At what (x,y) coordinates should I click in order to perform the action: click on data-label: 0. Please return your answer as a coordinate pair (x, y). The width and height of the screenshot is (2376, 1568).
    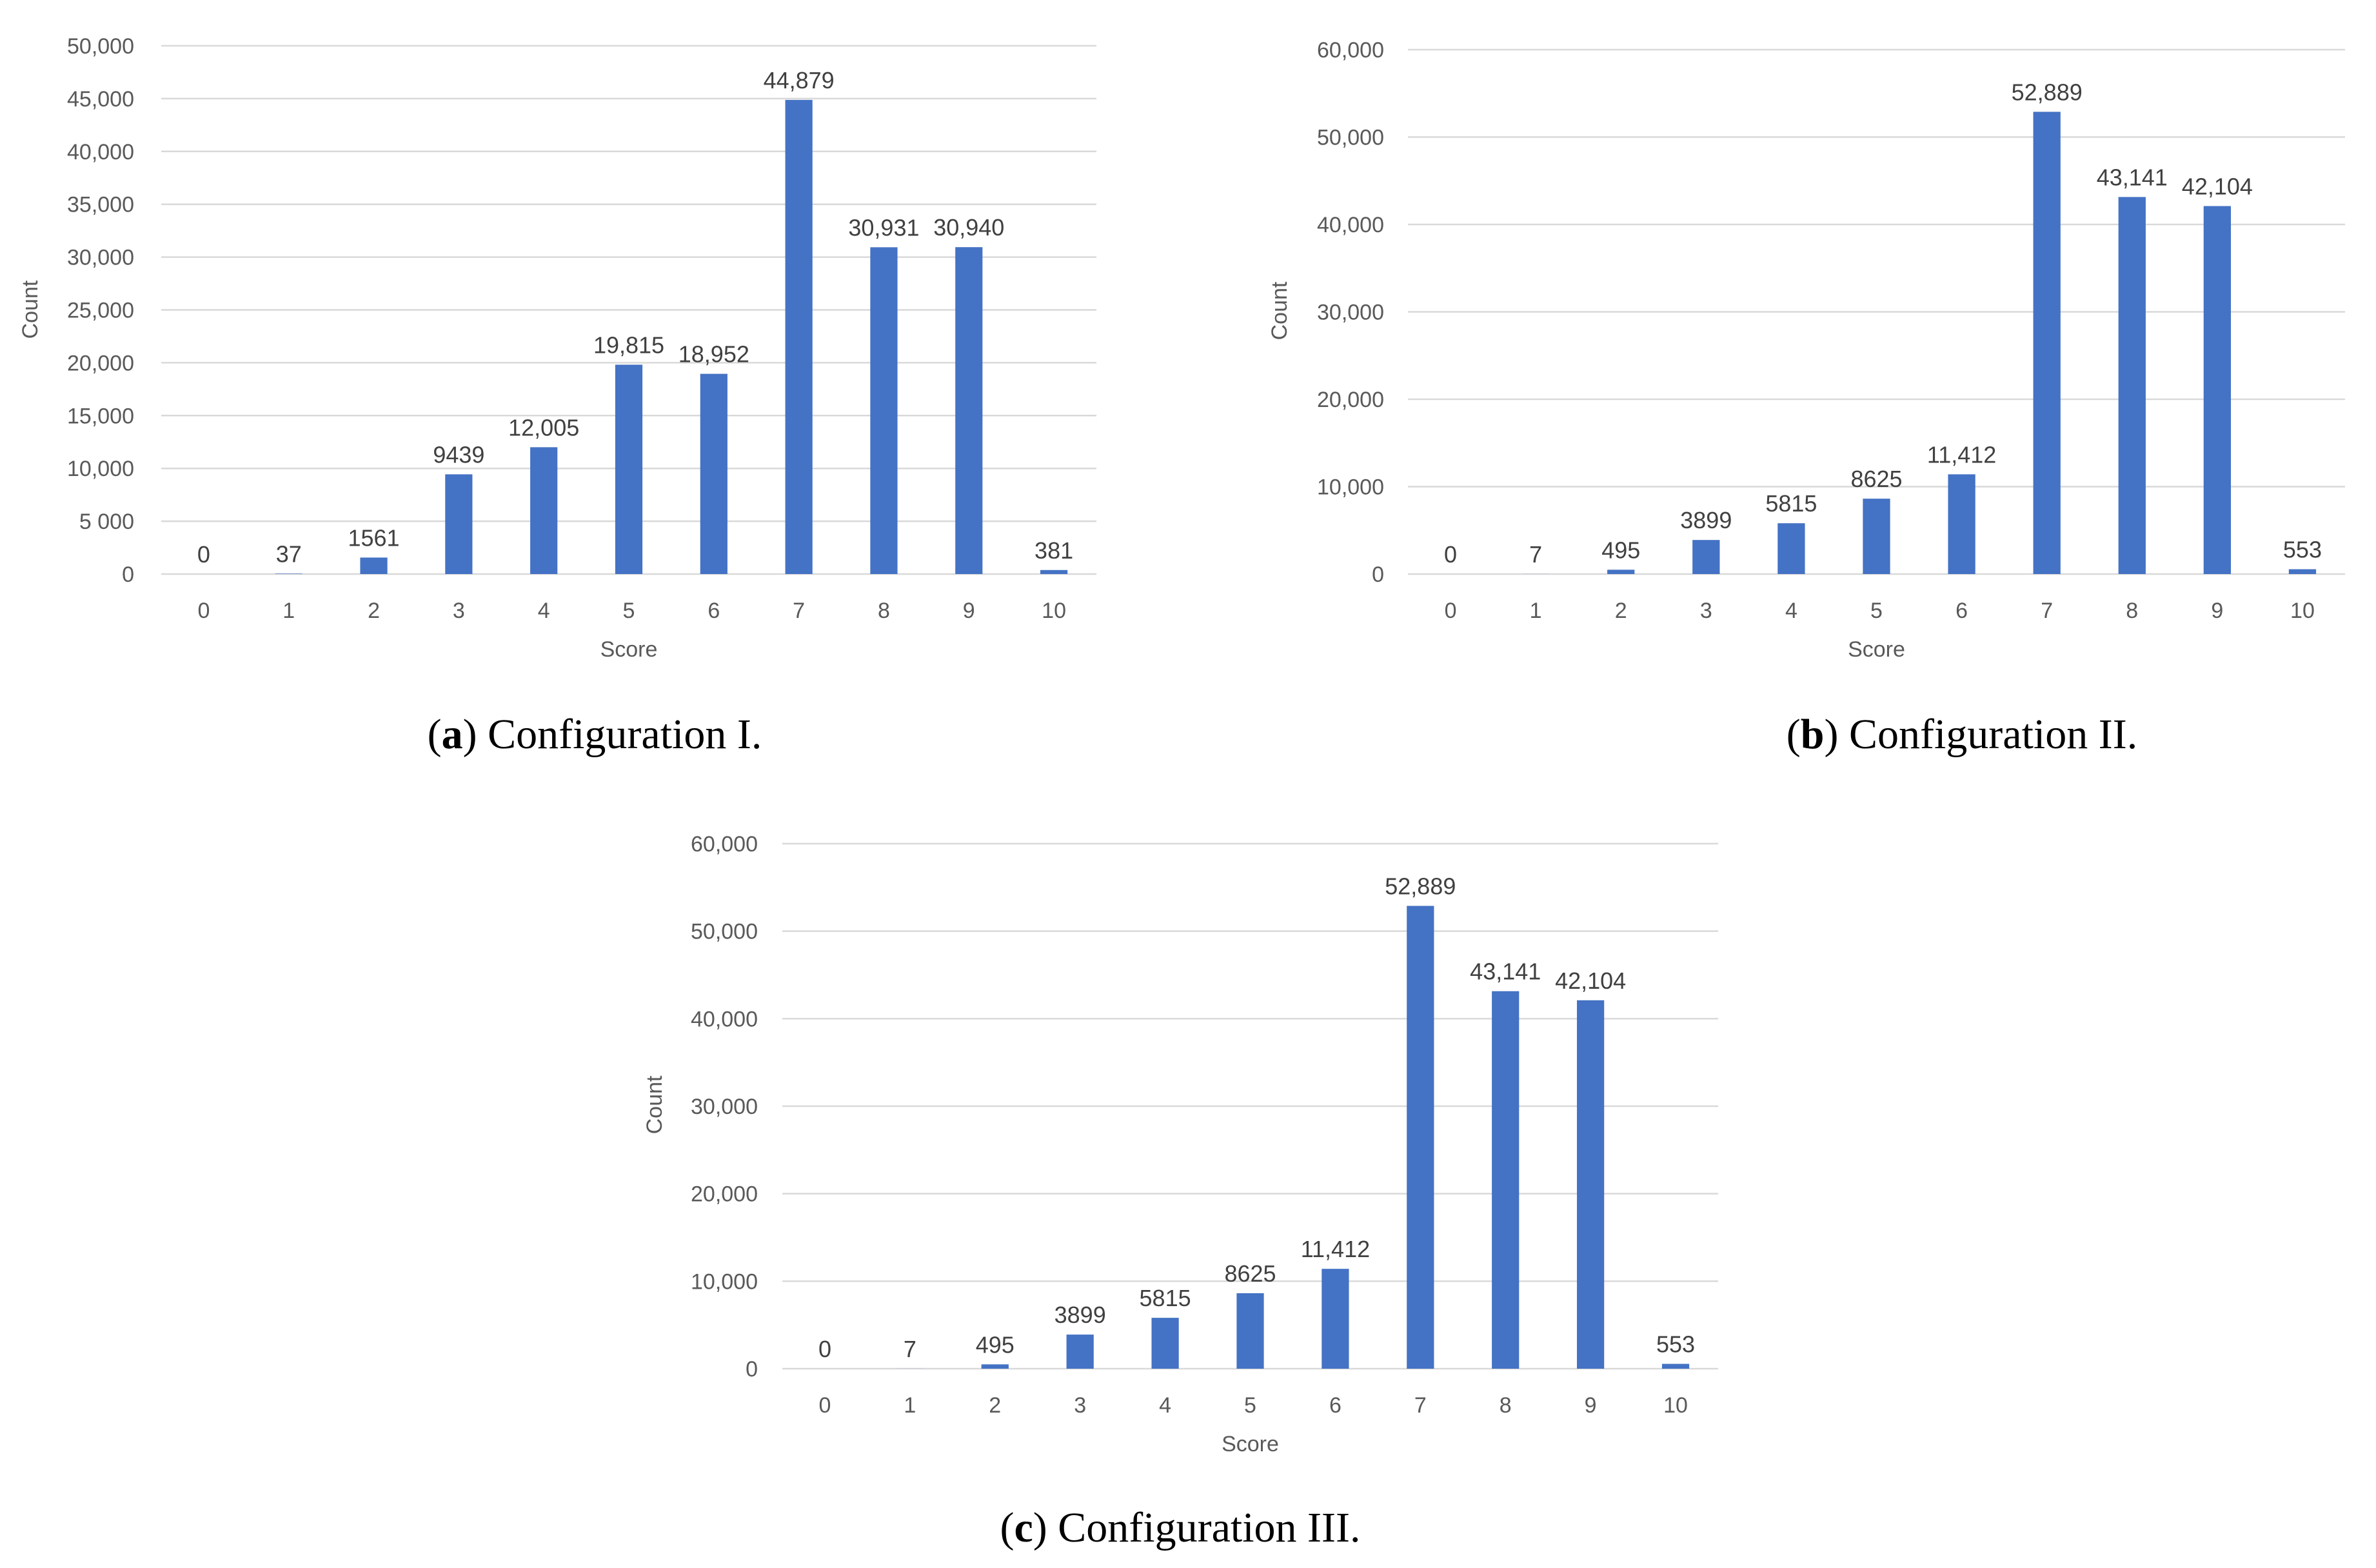
    Looking at the image, I should click on (1450, 555).